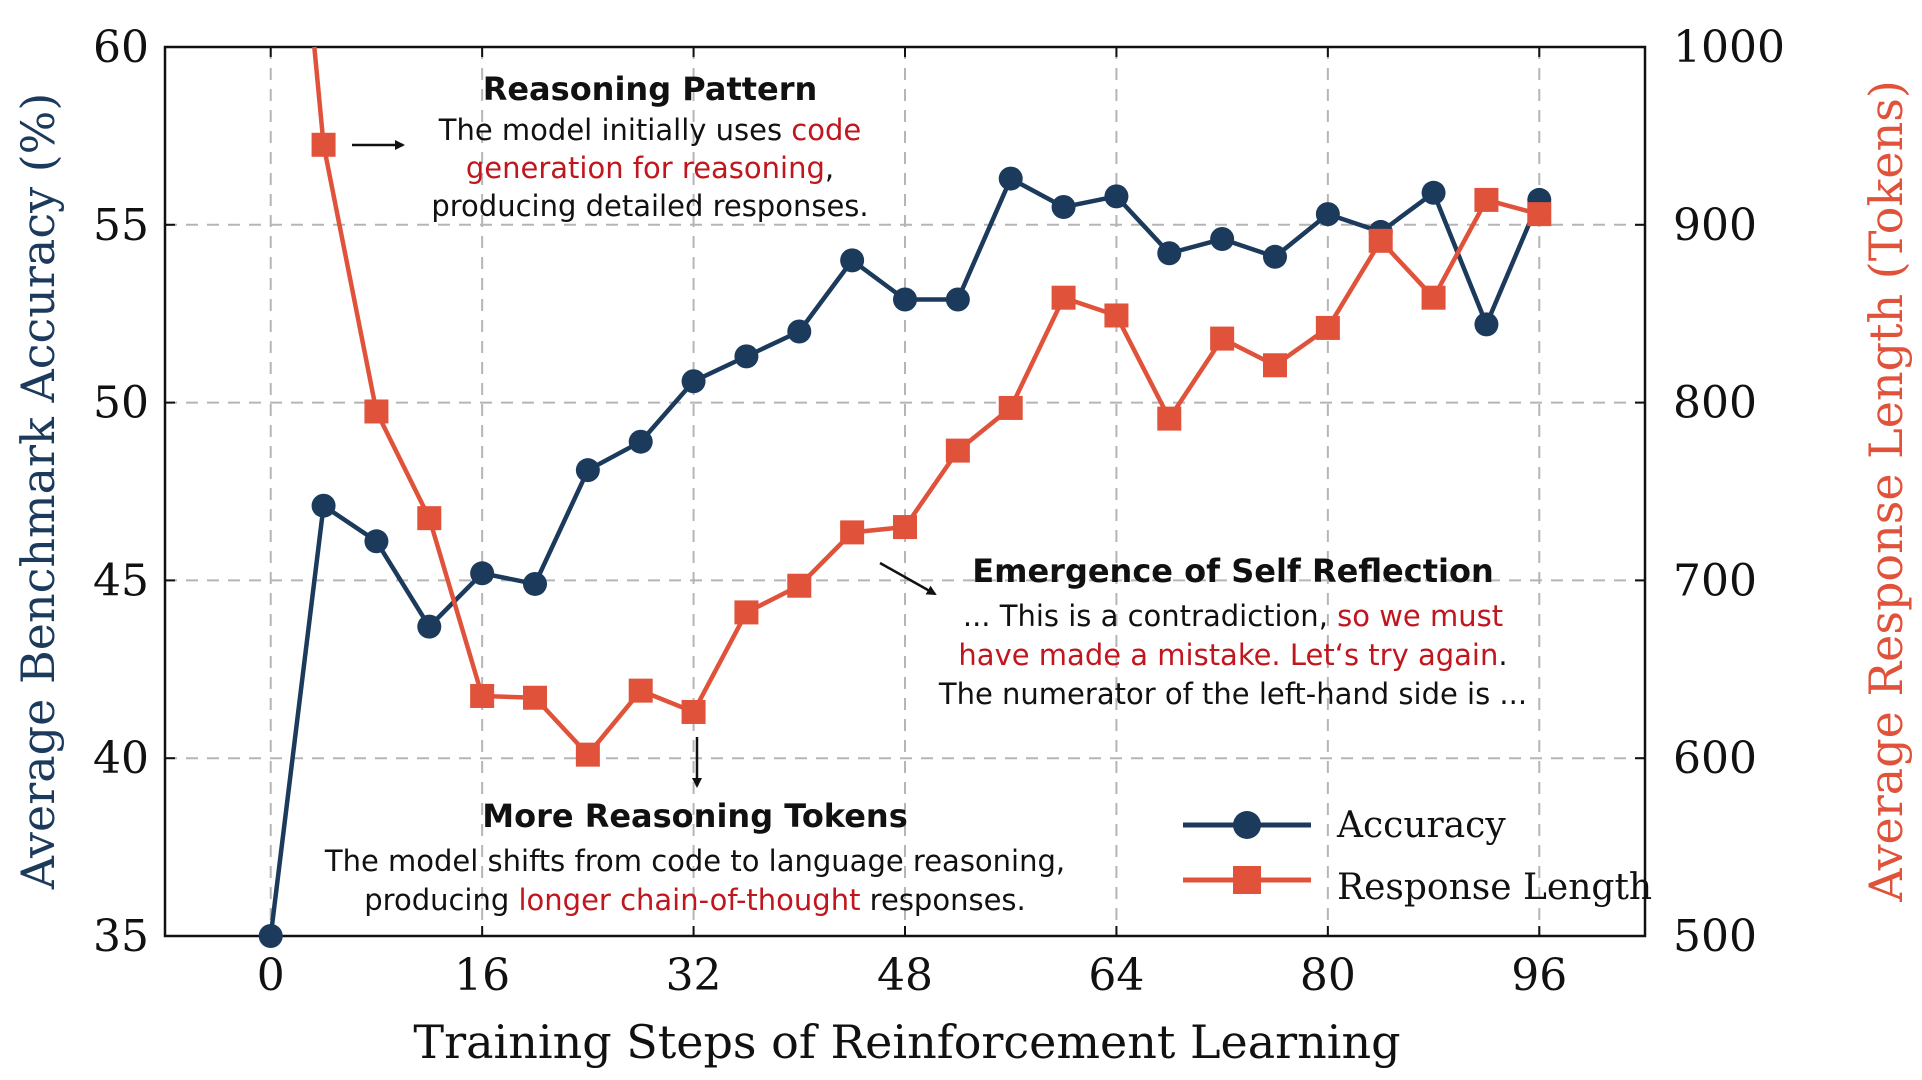  I want to click on annotation-segment: ., so click(1502, 655).